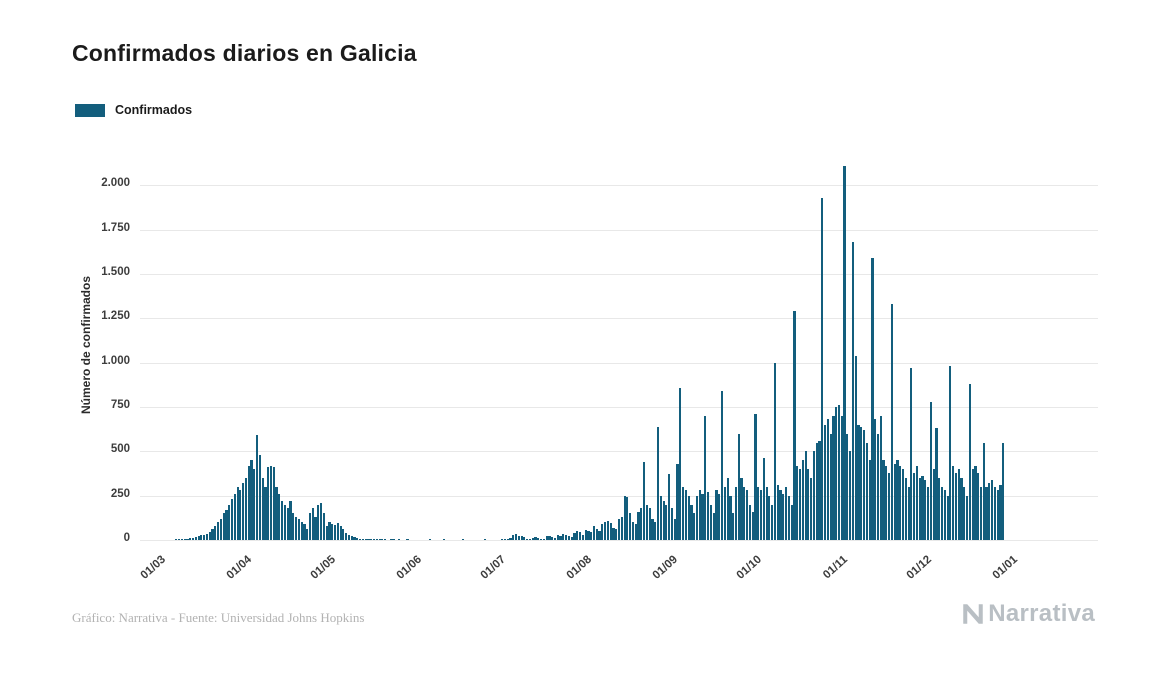  What do you see at coordinates (665, 567) in the screenshot?
I see `x-tick-label: 01/09` at bounding box center [665, 567].